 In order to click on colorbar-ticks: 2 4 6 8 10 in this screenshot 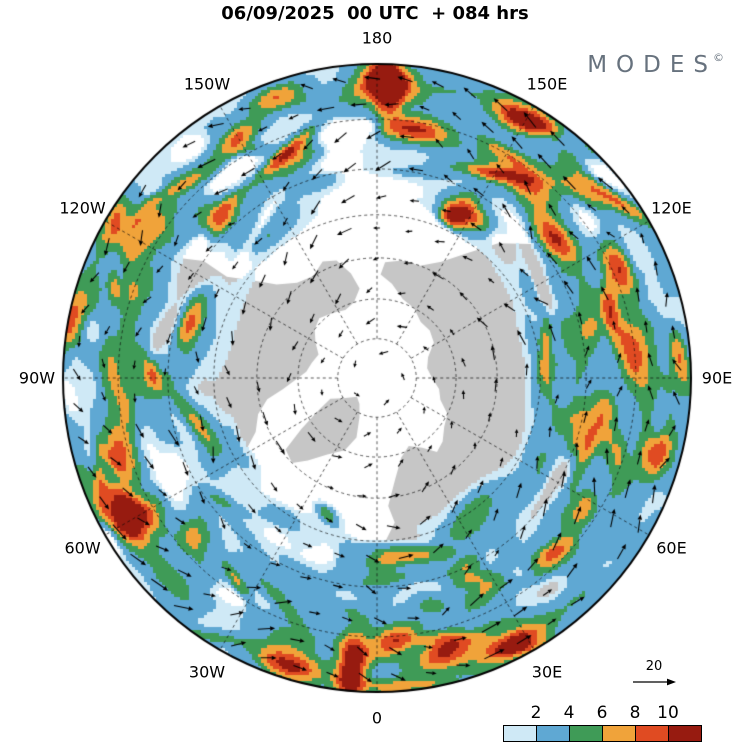, I will do `click(602, 714)`.